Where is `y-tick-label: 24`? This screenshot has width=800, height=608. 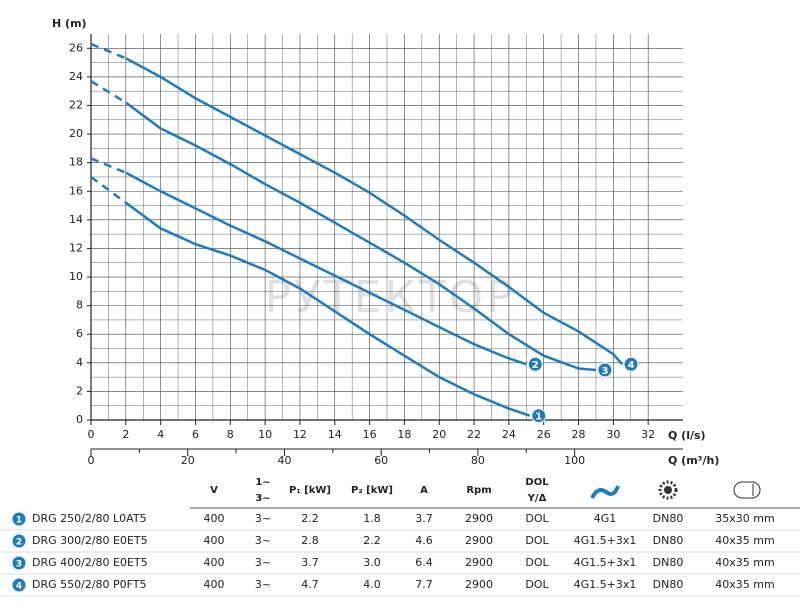 y-tick-label: 24 is located at coordinates (76, 76).